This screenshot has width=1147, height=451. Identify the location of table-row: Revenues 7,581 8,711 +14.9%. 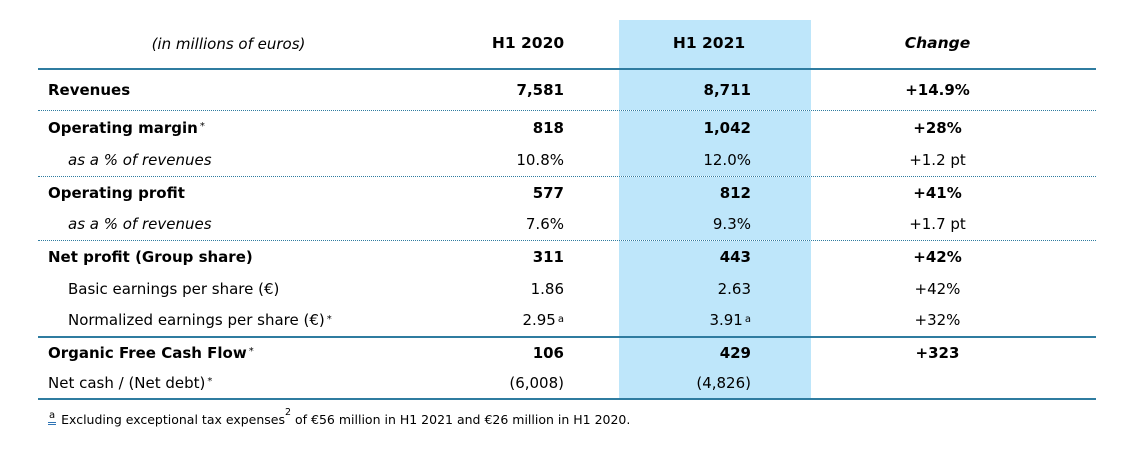
(567, 90).